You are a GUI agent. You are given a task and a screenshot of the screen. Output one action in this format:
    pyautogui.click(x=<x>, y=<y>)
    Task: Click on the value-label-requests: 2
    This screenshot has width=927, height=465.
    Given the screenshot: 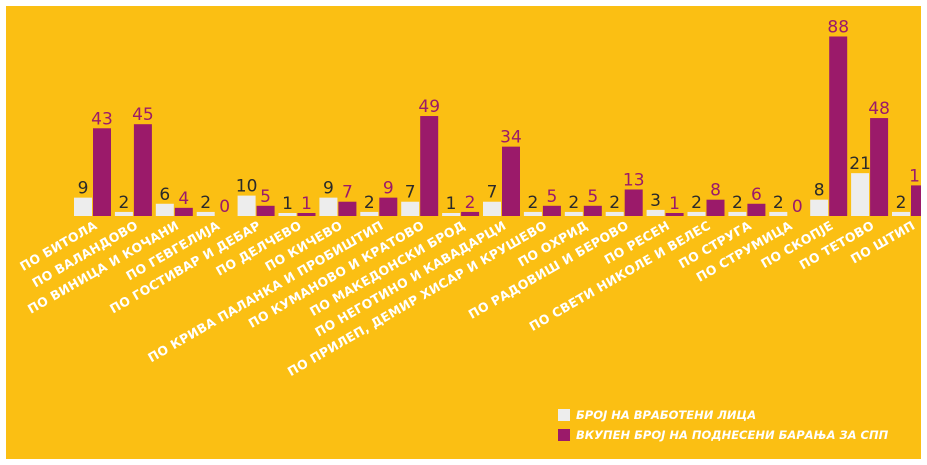 What is the action you would take?
    pyautogui.click(x=470, y=203)
    